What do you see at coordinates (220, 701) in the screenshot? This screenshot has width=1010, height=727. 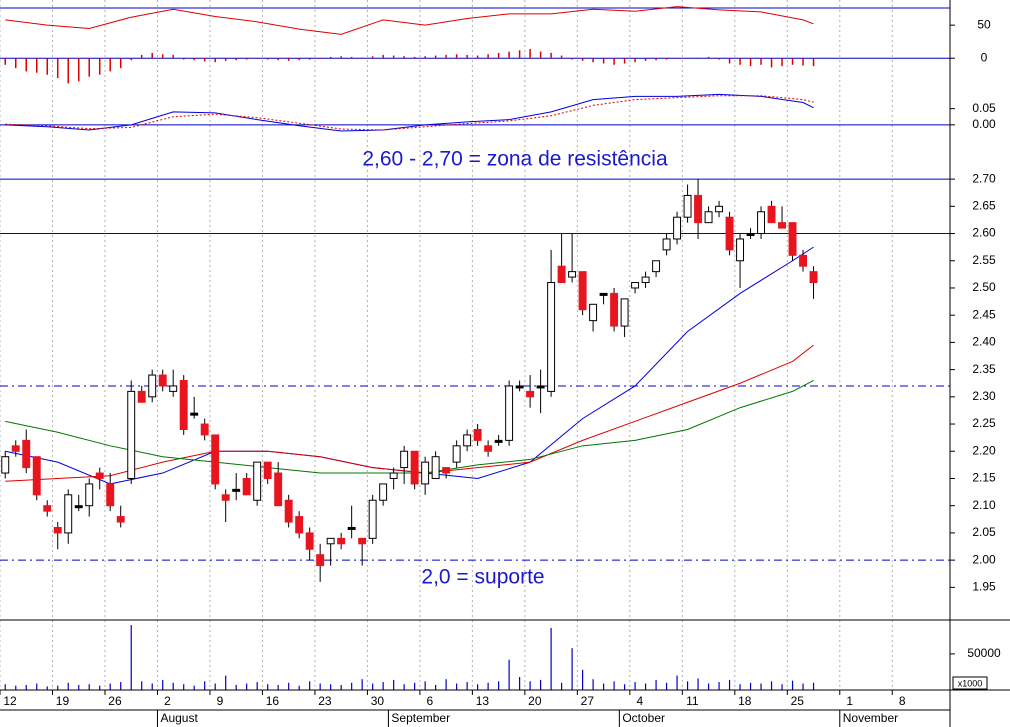 I see `x-tick-label: 9` at bounding box center [220, 701].